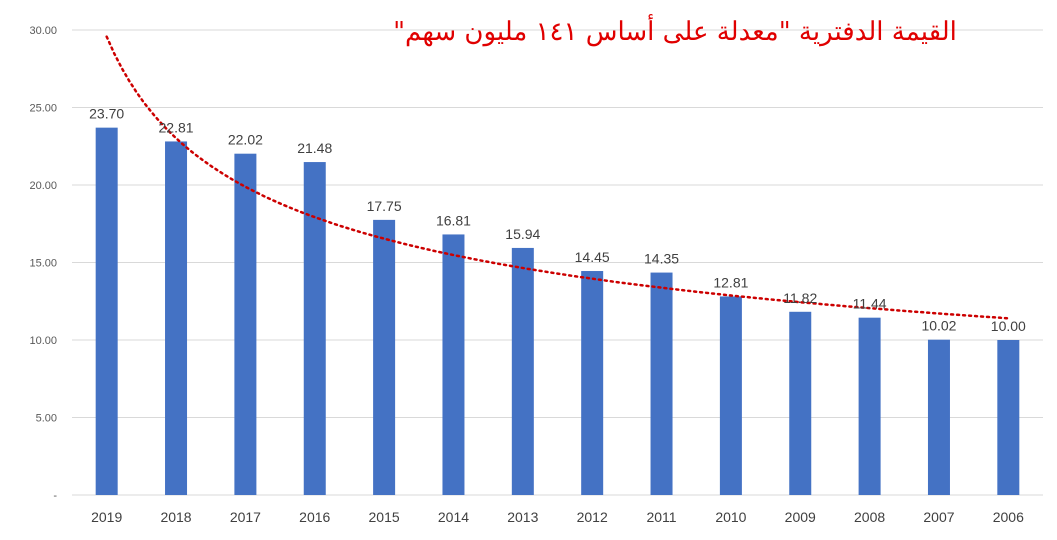  What do you see at coordinates (43, 31) in the screenshot?
I see `y-tick-label: 30.00` at bounding box center [43, 31].